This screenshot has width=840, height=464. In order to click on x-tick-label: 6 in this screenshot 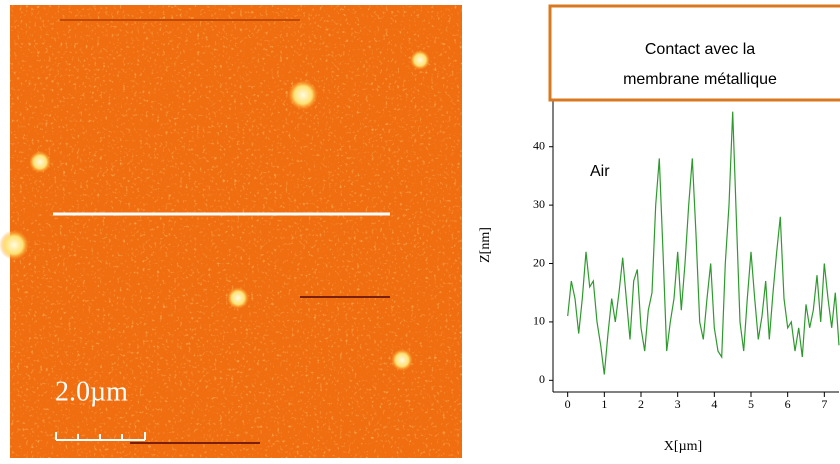, I will do `click(788, 404)`.